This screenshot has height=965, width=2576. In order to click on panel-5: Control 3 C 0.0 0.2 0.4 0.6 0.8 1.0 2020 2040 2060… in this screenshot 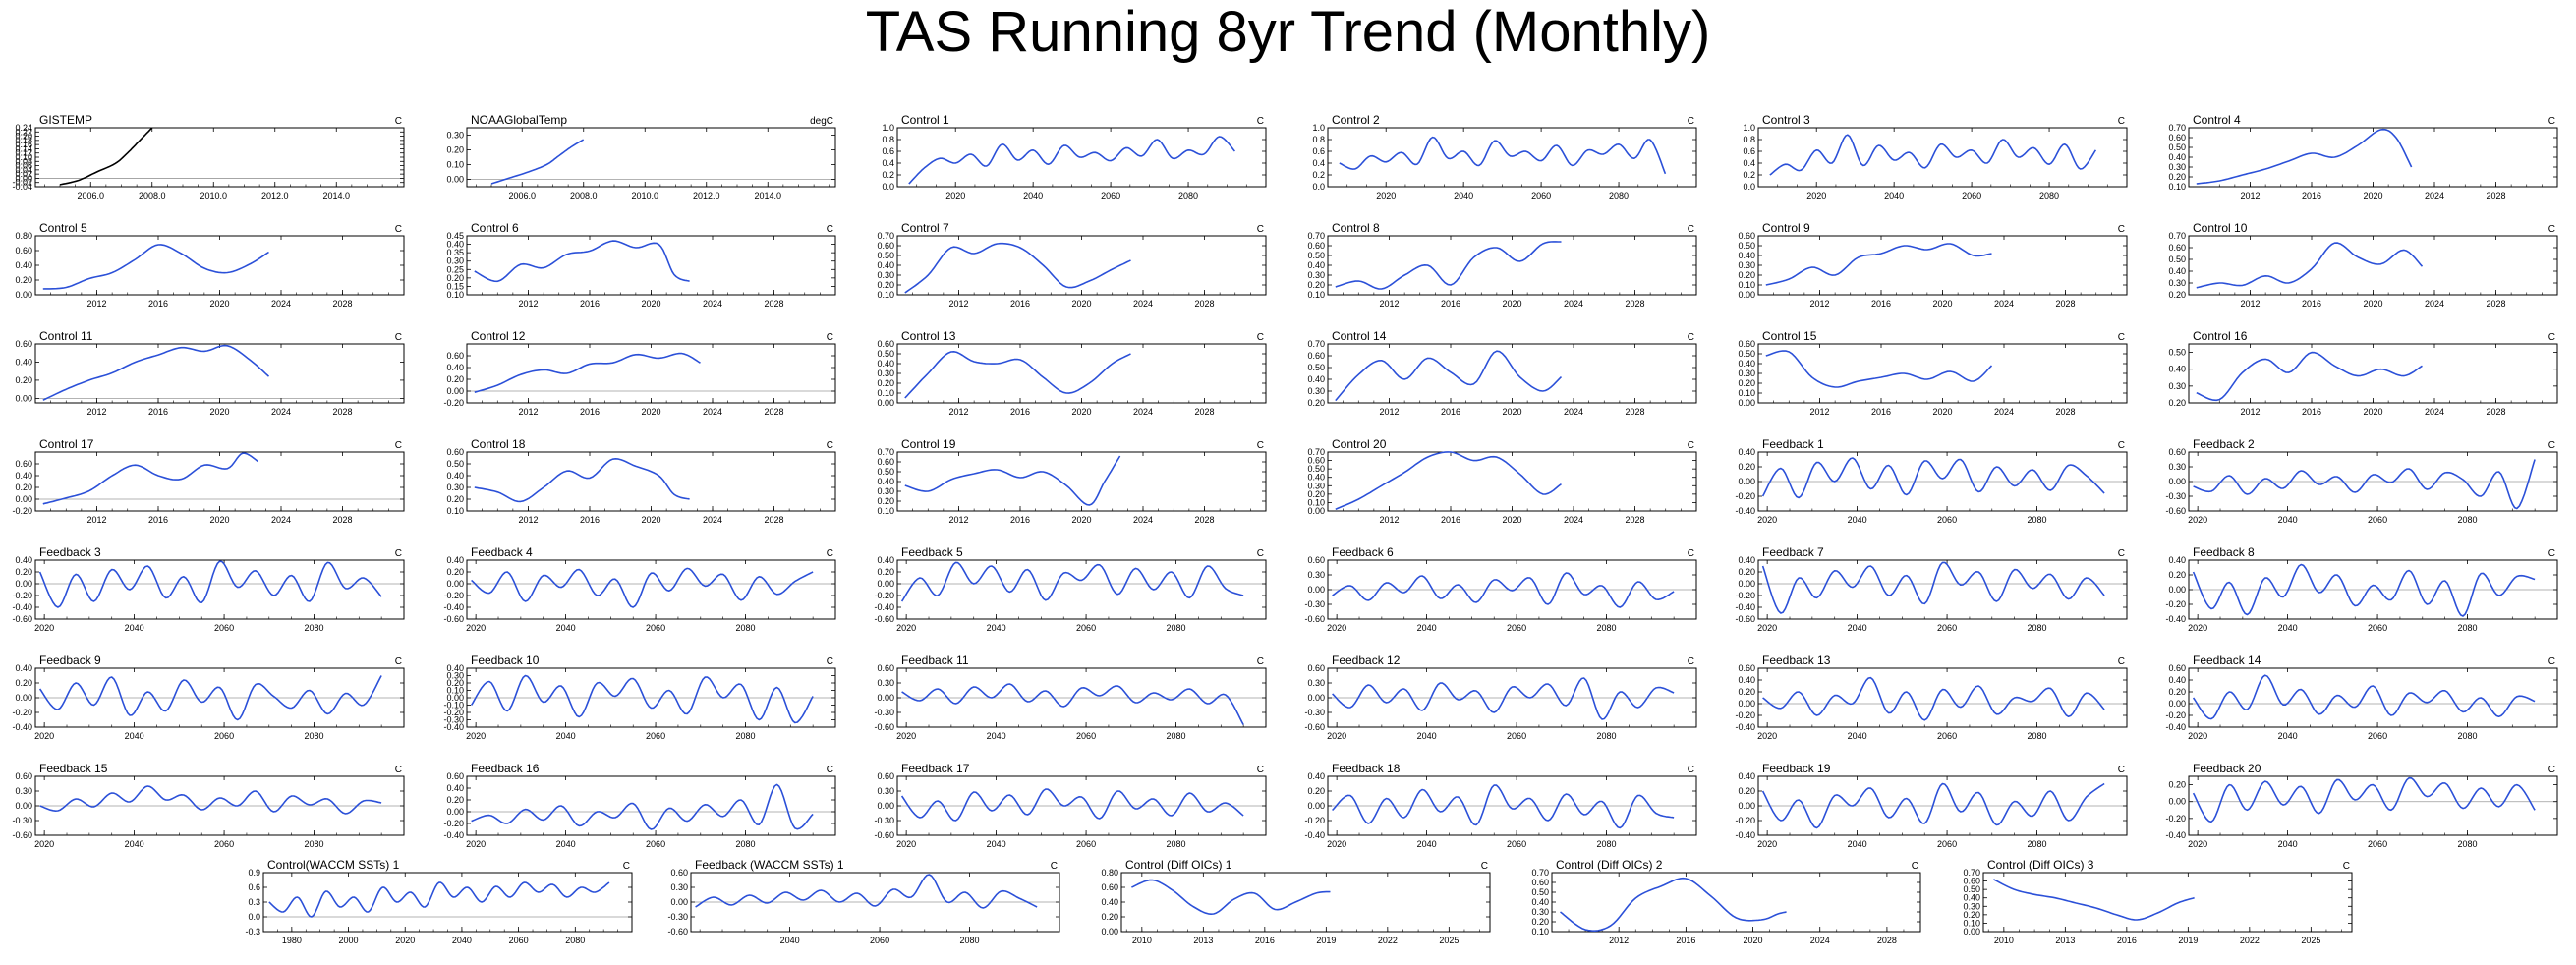, I will do `click(1936, 156)`.